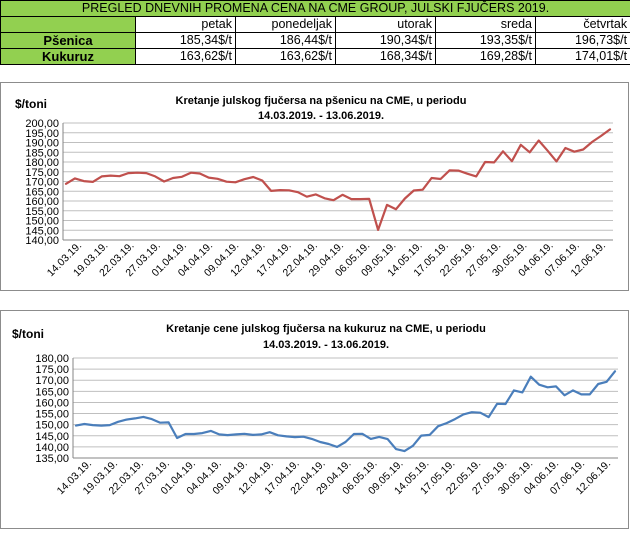  Describe the element at coordinates (52, 426) in the screenshot. I see `y-tick-label: 150,00` at that location.